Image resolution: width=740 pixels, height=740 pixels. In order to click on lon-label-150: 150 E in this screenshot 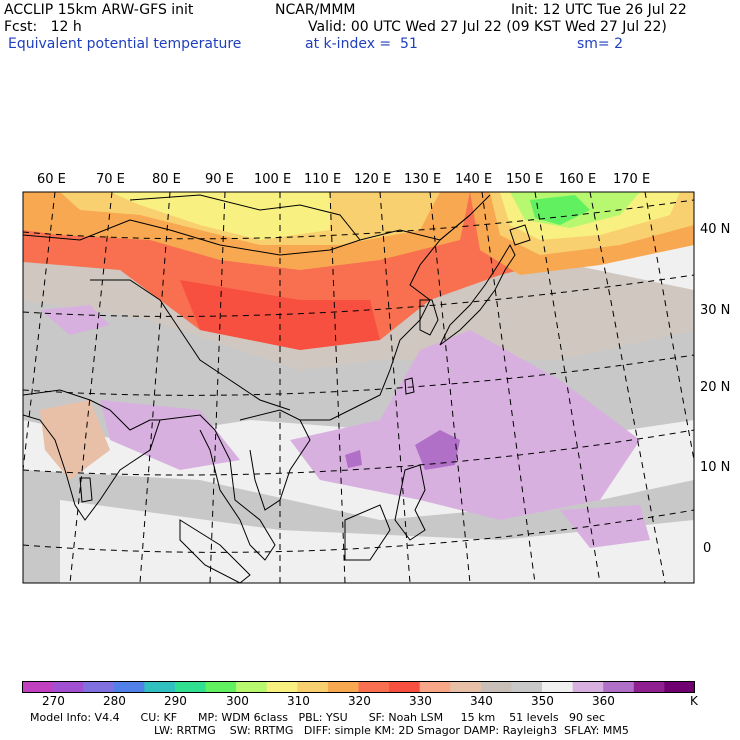, I will do `click(525, 179)`.